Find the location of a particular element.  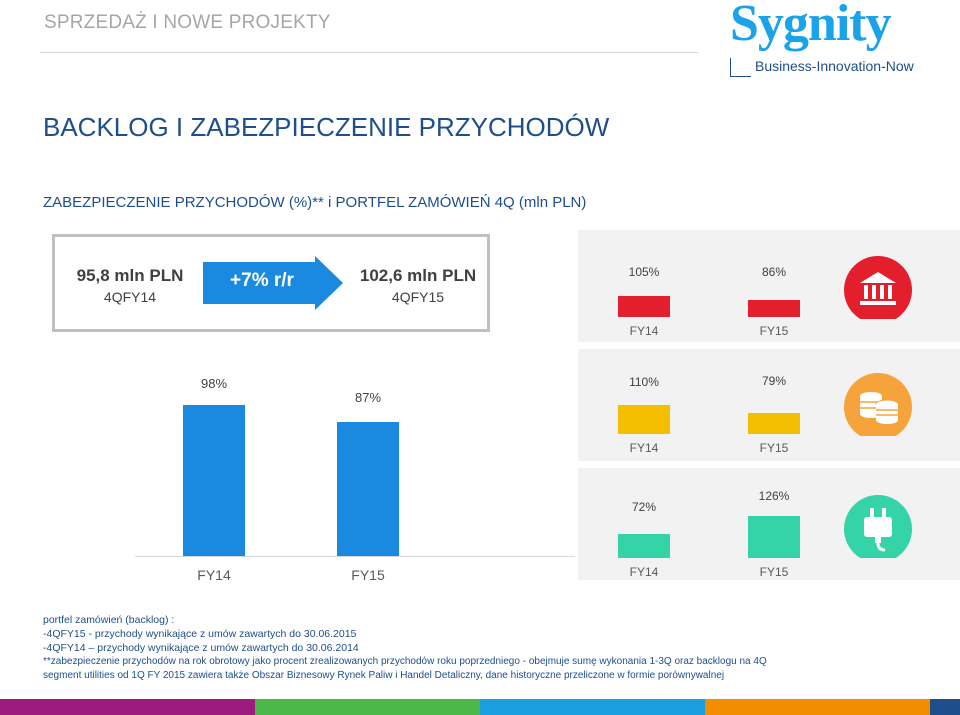

backlog-fy15-value: 102,6 mln PLN is located at coordinates (418, 275).